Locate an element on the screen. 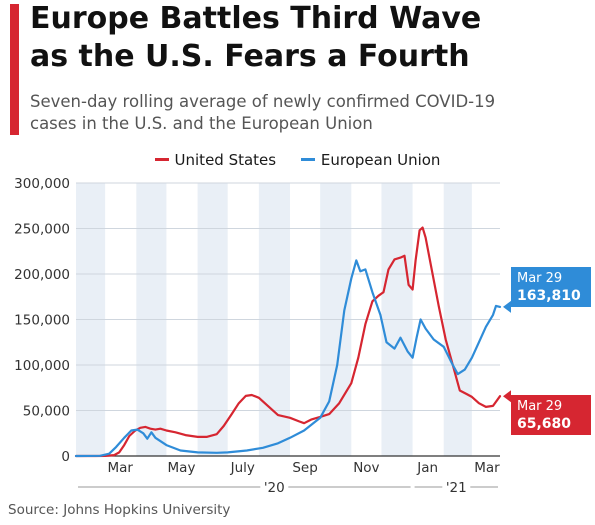  y-tick-label: 100,000 is located at coordinates (42, 366).